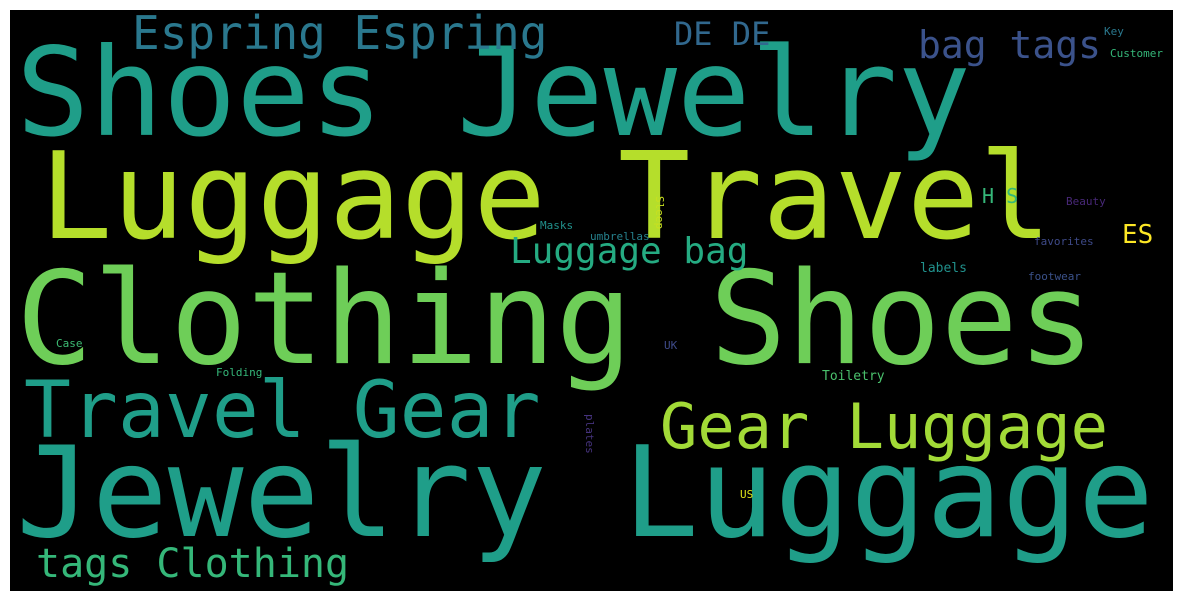 The height and width of the screenshot is (601, 1182). I want to click on word-toiletry: Toiletry, so click(853, 376).